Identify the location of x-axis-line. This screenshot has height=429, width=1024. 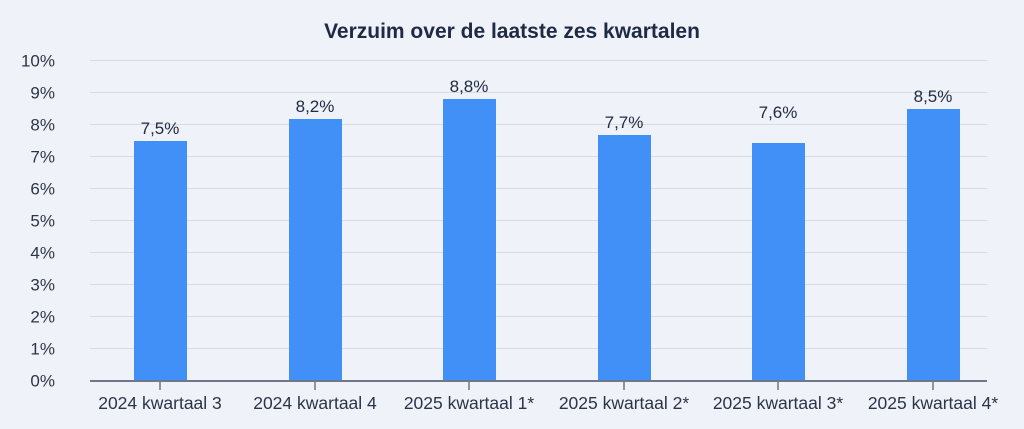
(538, 381).